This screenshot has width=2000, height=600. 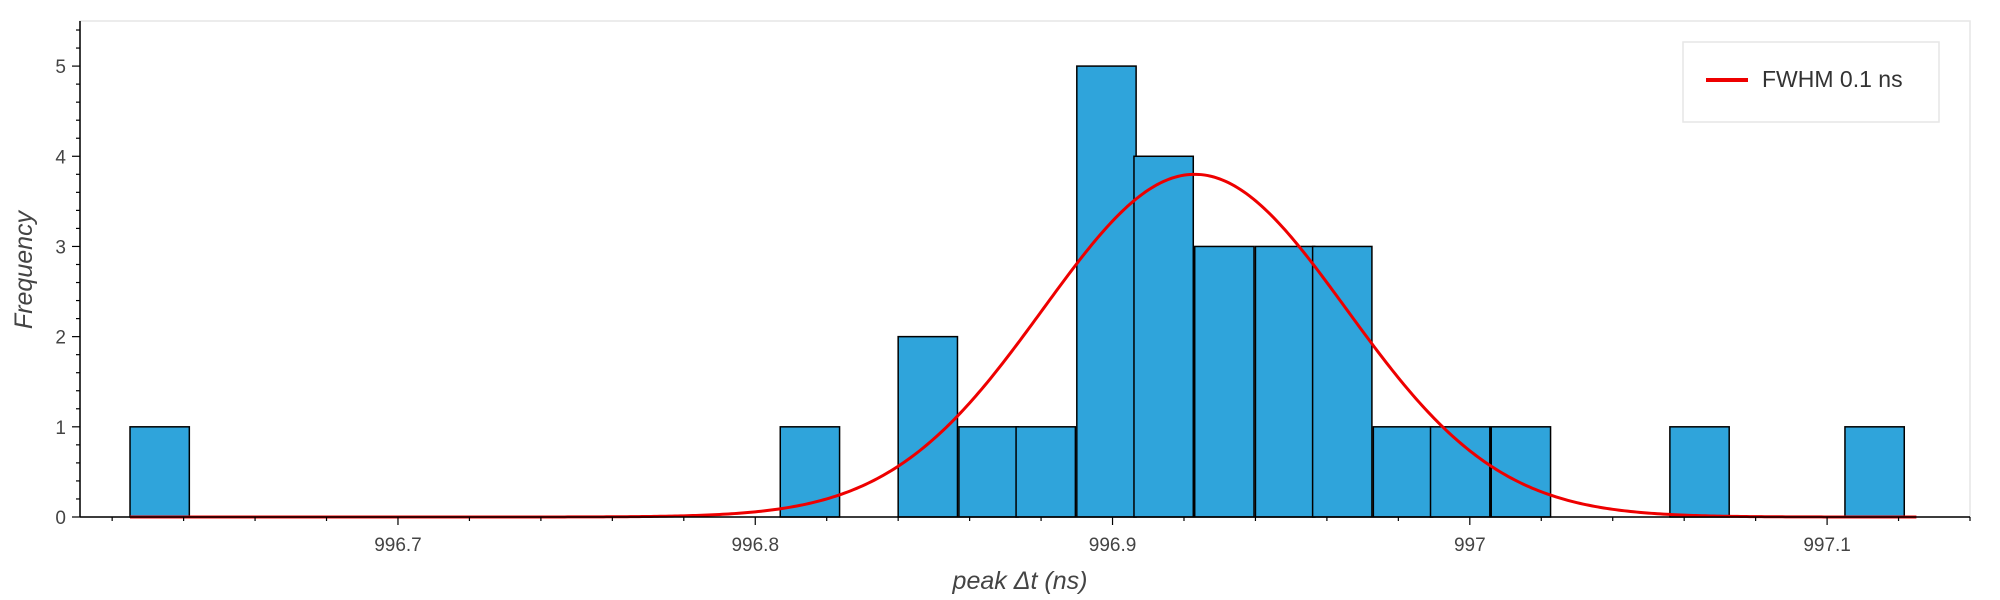 What do you see at coordinates (755, 545) in the screenshot?
I see `x-tick-label: 996.8` at bounding box center [755, 545].